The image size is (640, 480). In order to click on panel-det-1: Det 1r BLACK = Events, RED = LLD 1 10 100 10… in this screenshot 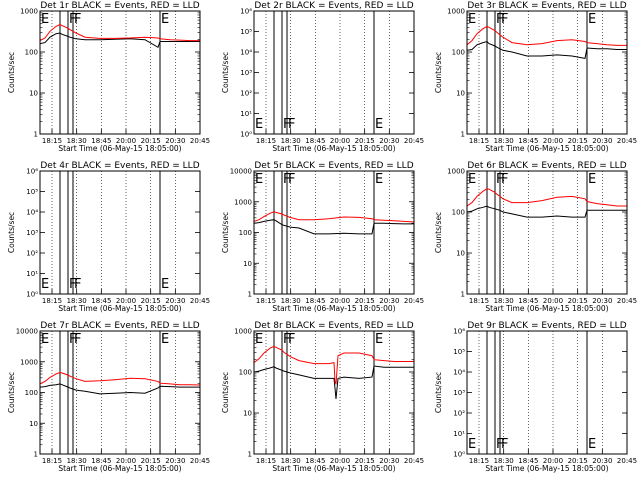, I will do `click(108, 77)`.